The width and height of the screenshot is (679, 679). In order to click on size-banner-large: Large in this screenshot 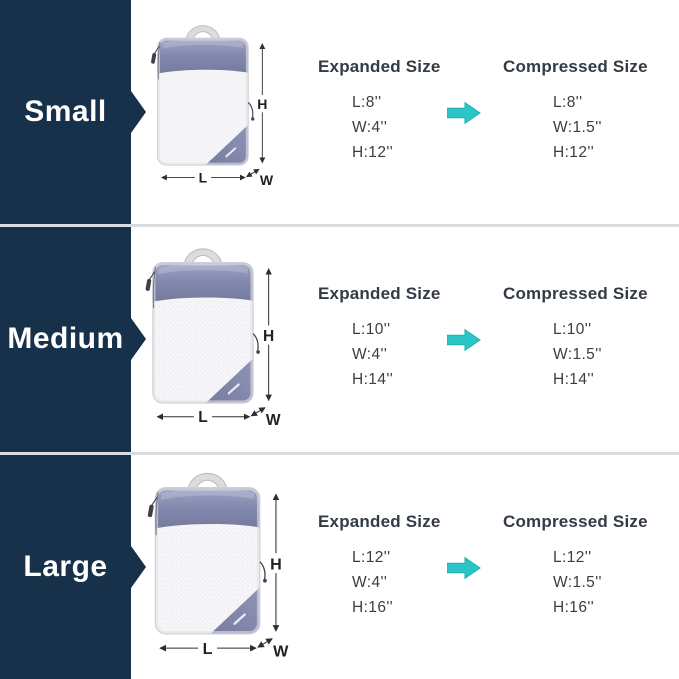, I will do `click(65, 566)`.